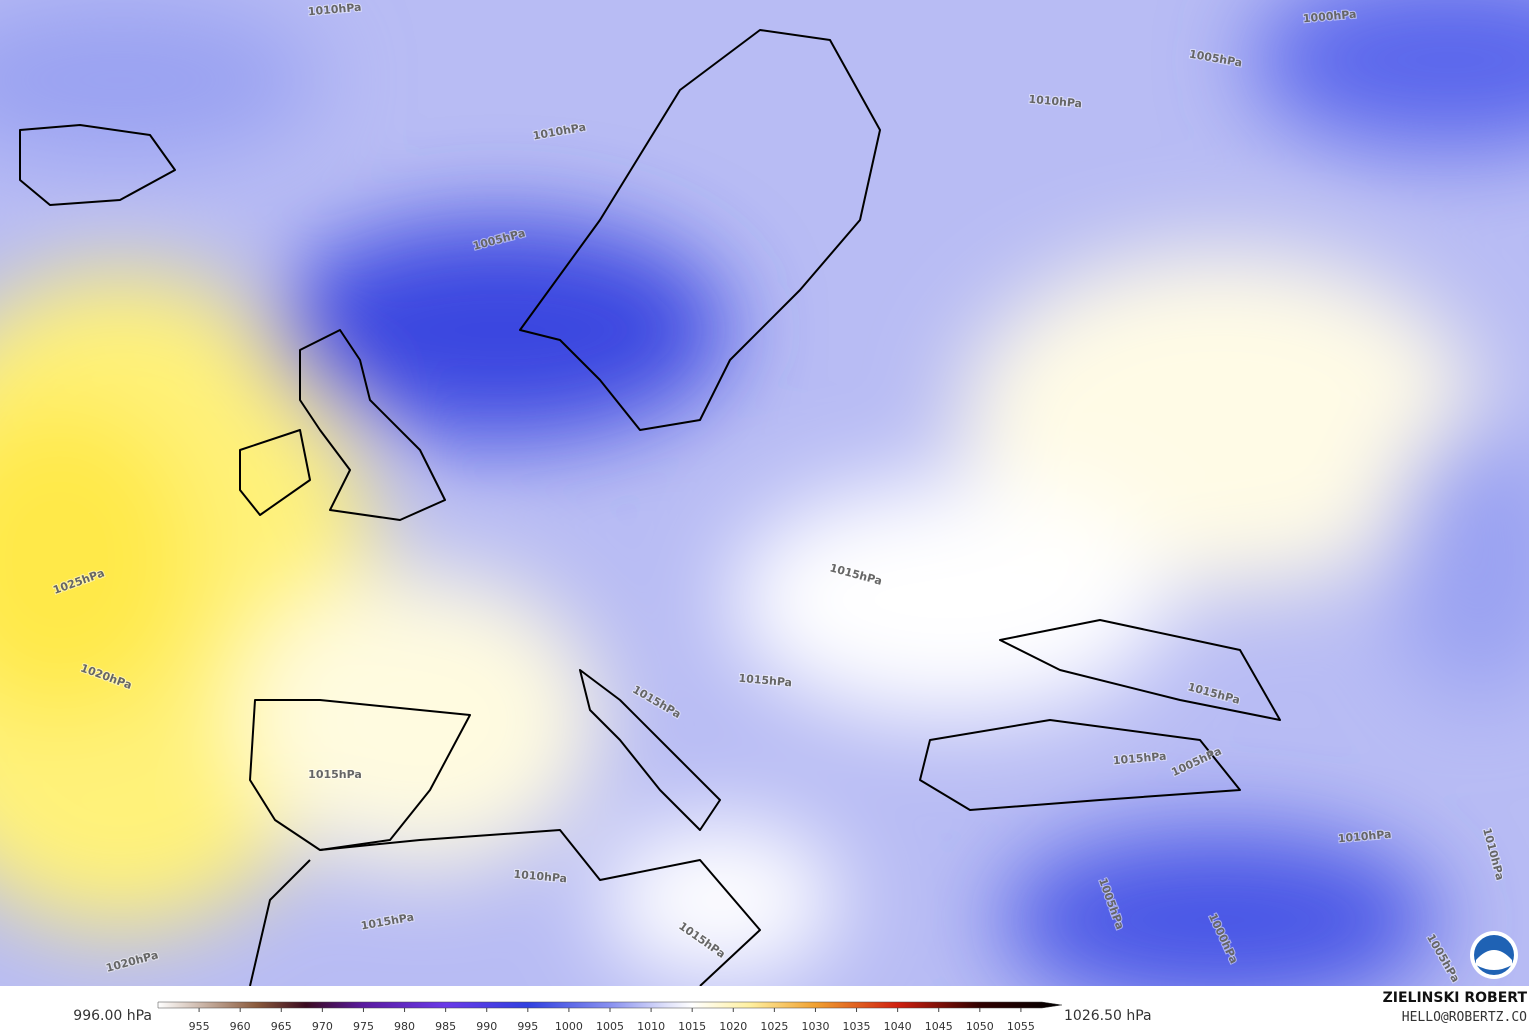 This screenshot has width=1529, height=1035. I want to click on colorbar-tick-label: 955, so click(199, 1026).